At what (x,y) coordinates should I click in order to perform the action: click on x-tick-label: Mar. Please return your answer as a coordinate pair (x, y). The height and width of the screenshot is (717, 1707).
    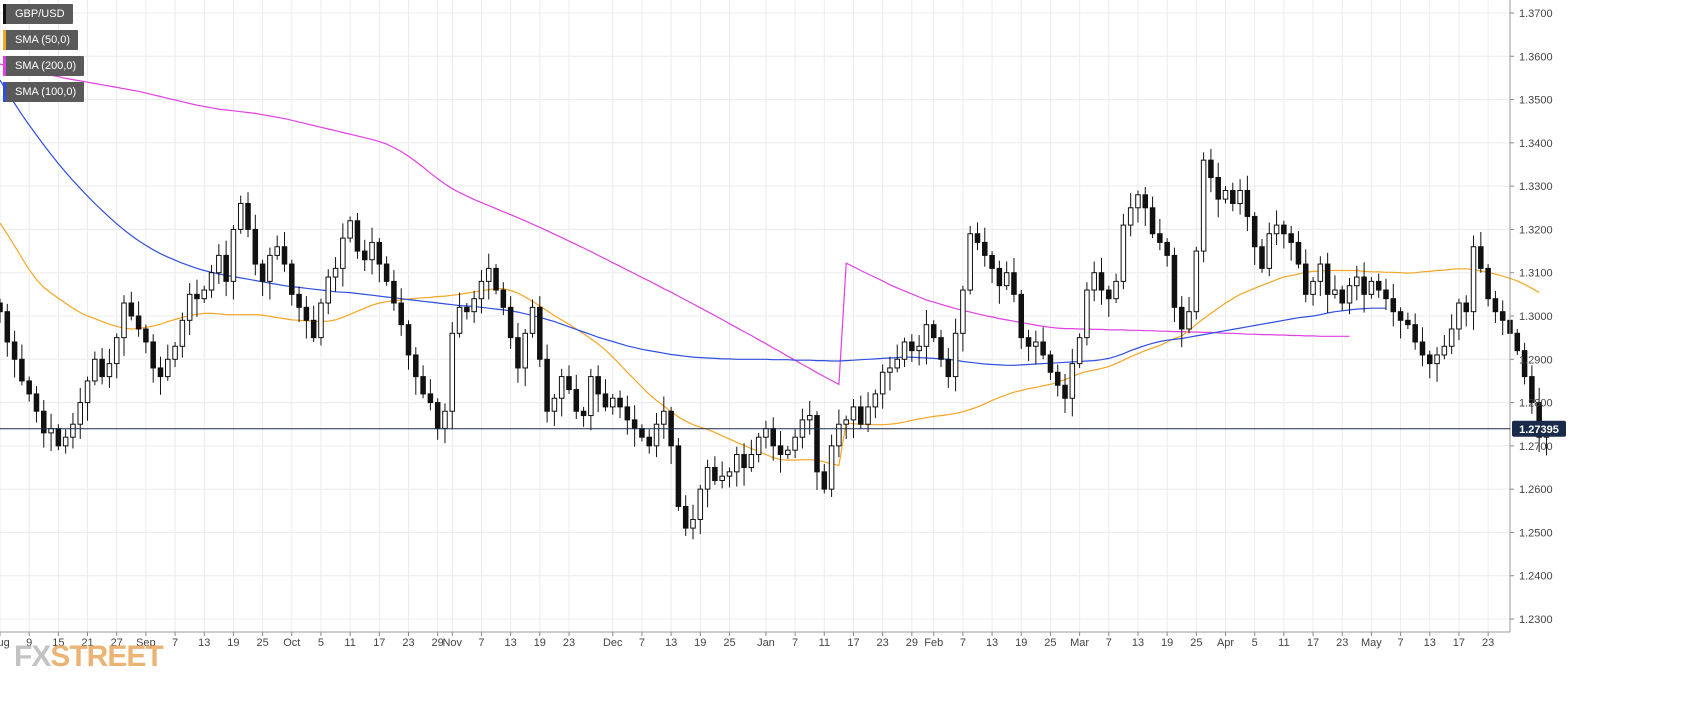
    Looking at the image, I should click on (1079, 643).